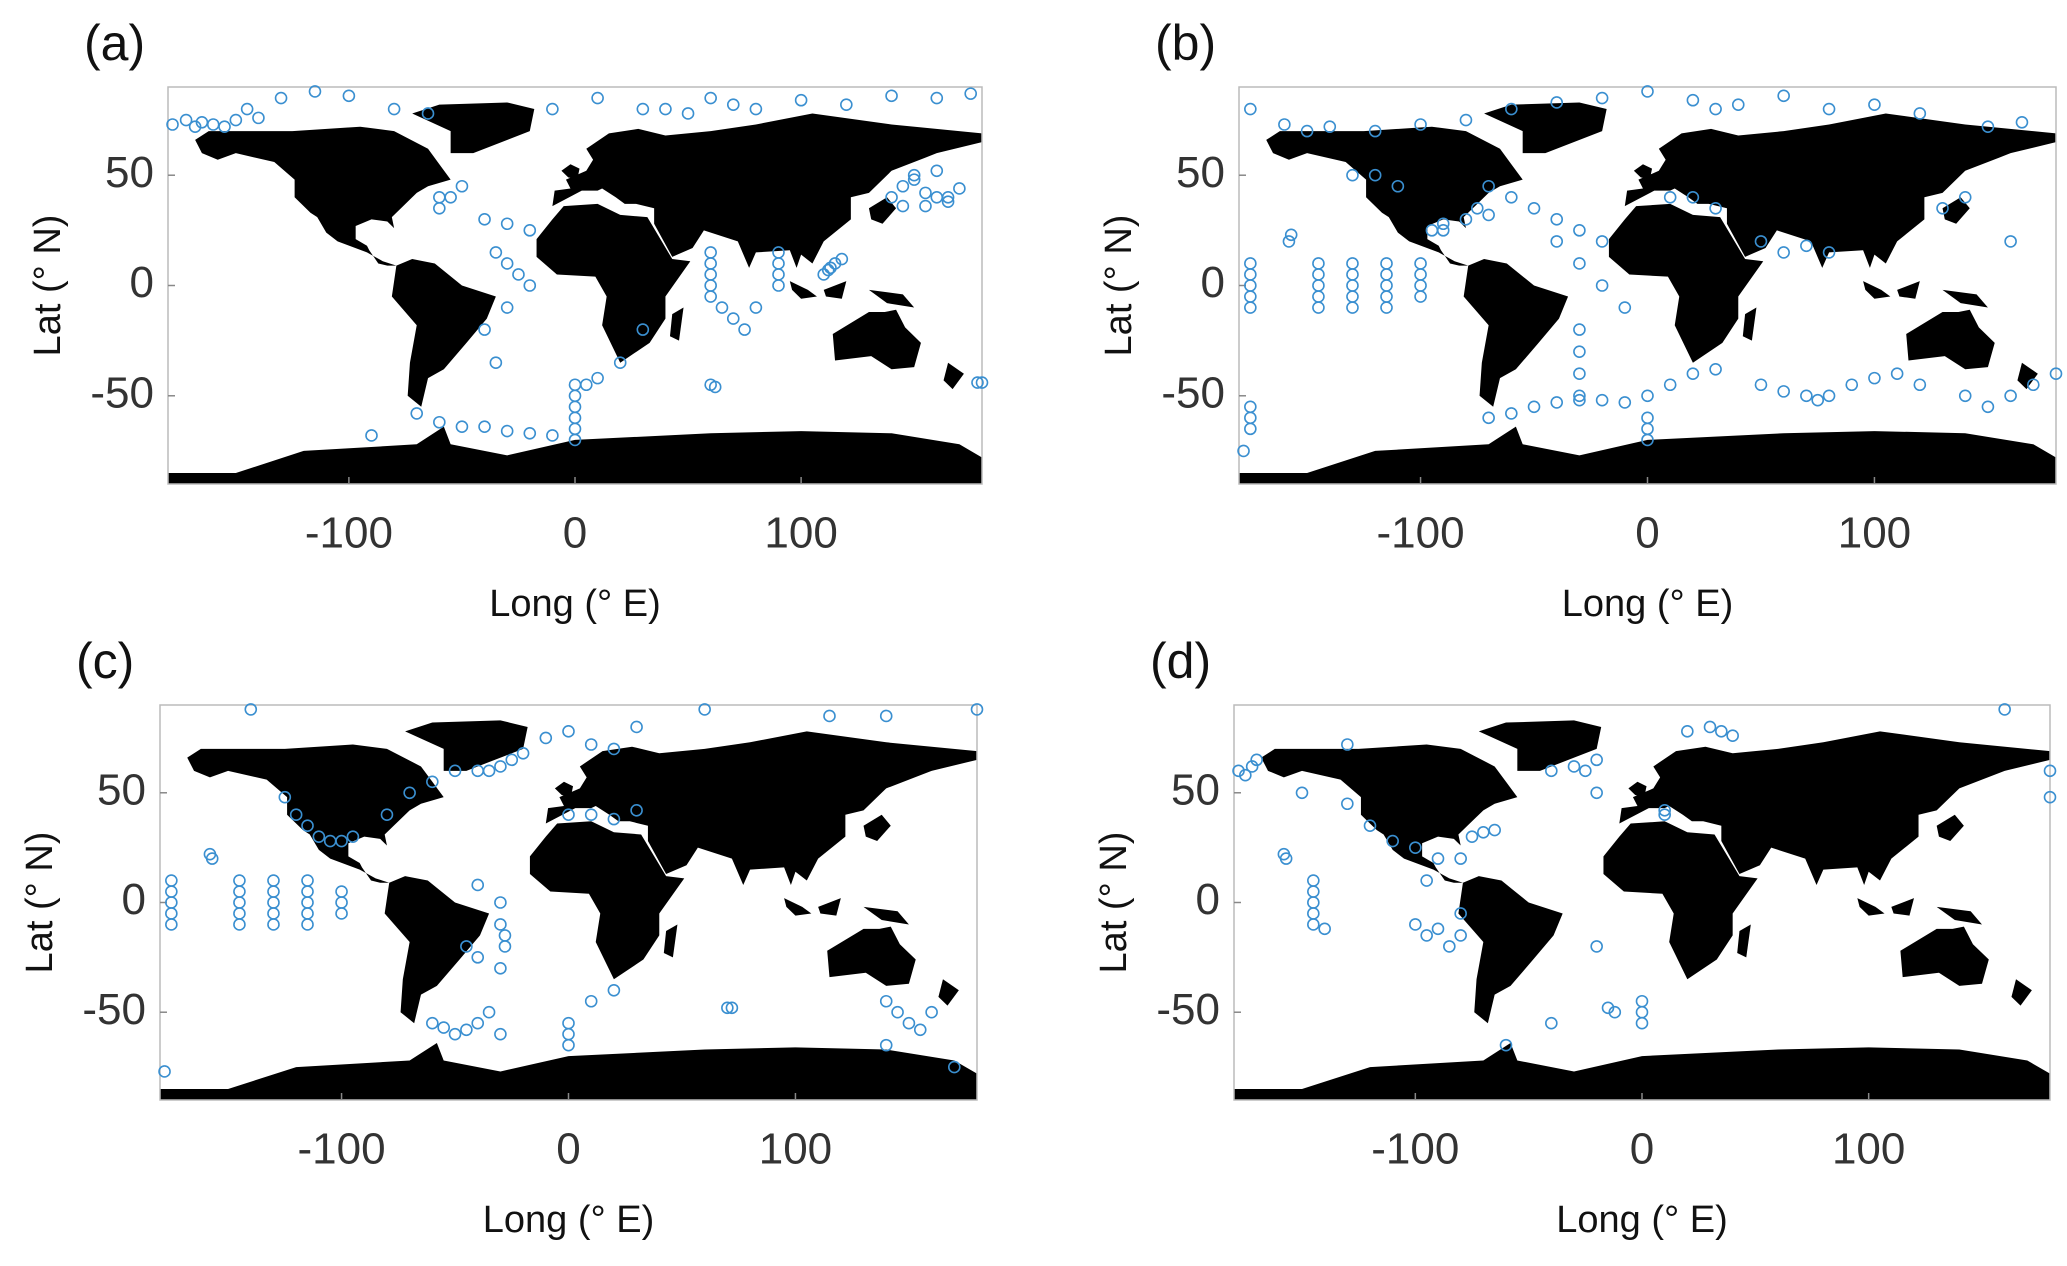  What do you see at coordinates (121, 789) in the screenshot?
I see `y-tick-label: 50` at bounding box center [121, 789].